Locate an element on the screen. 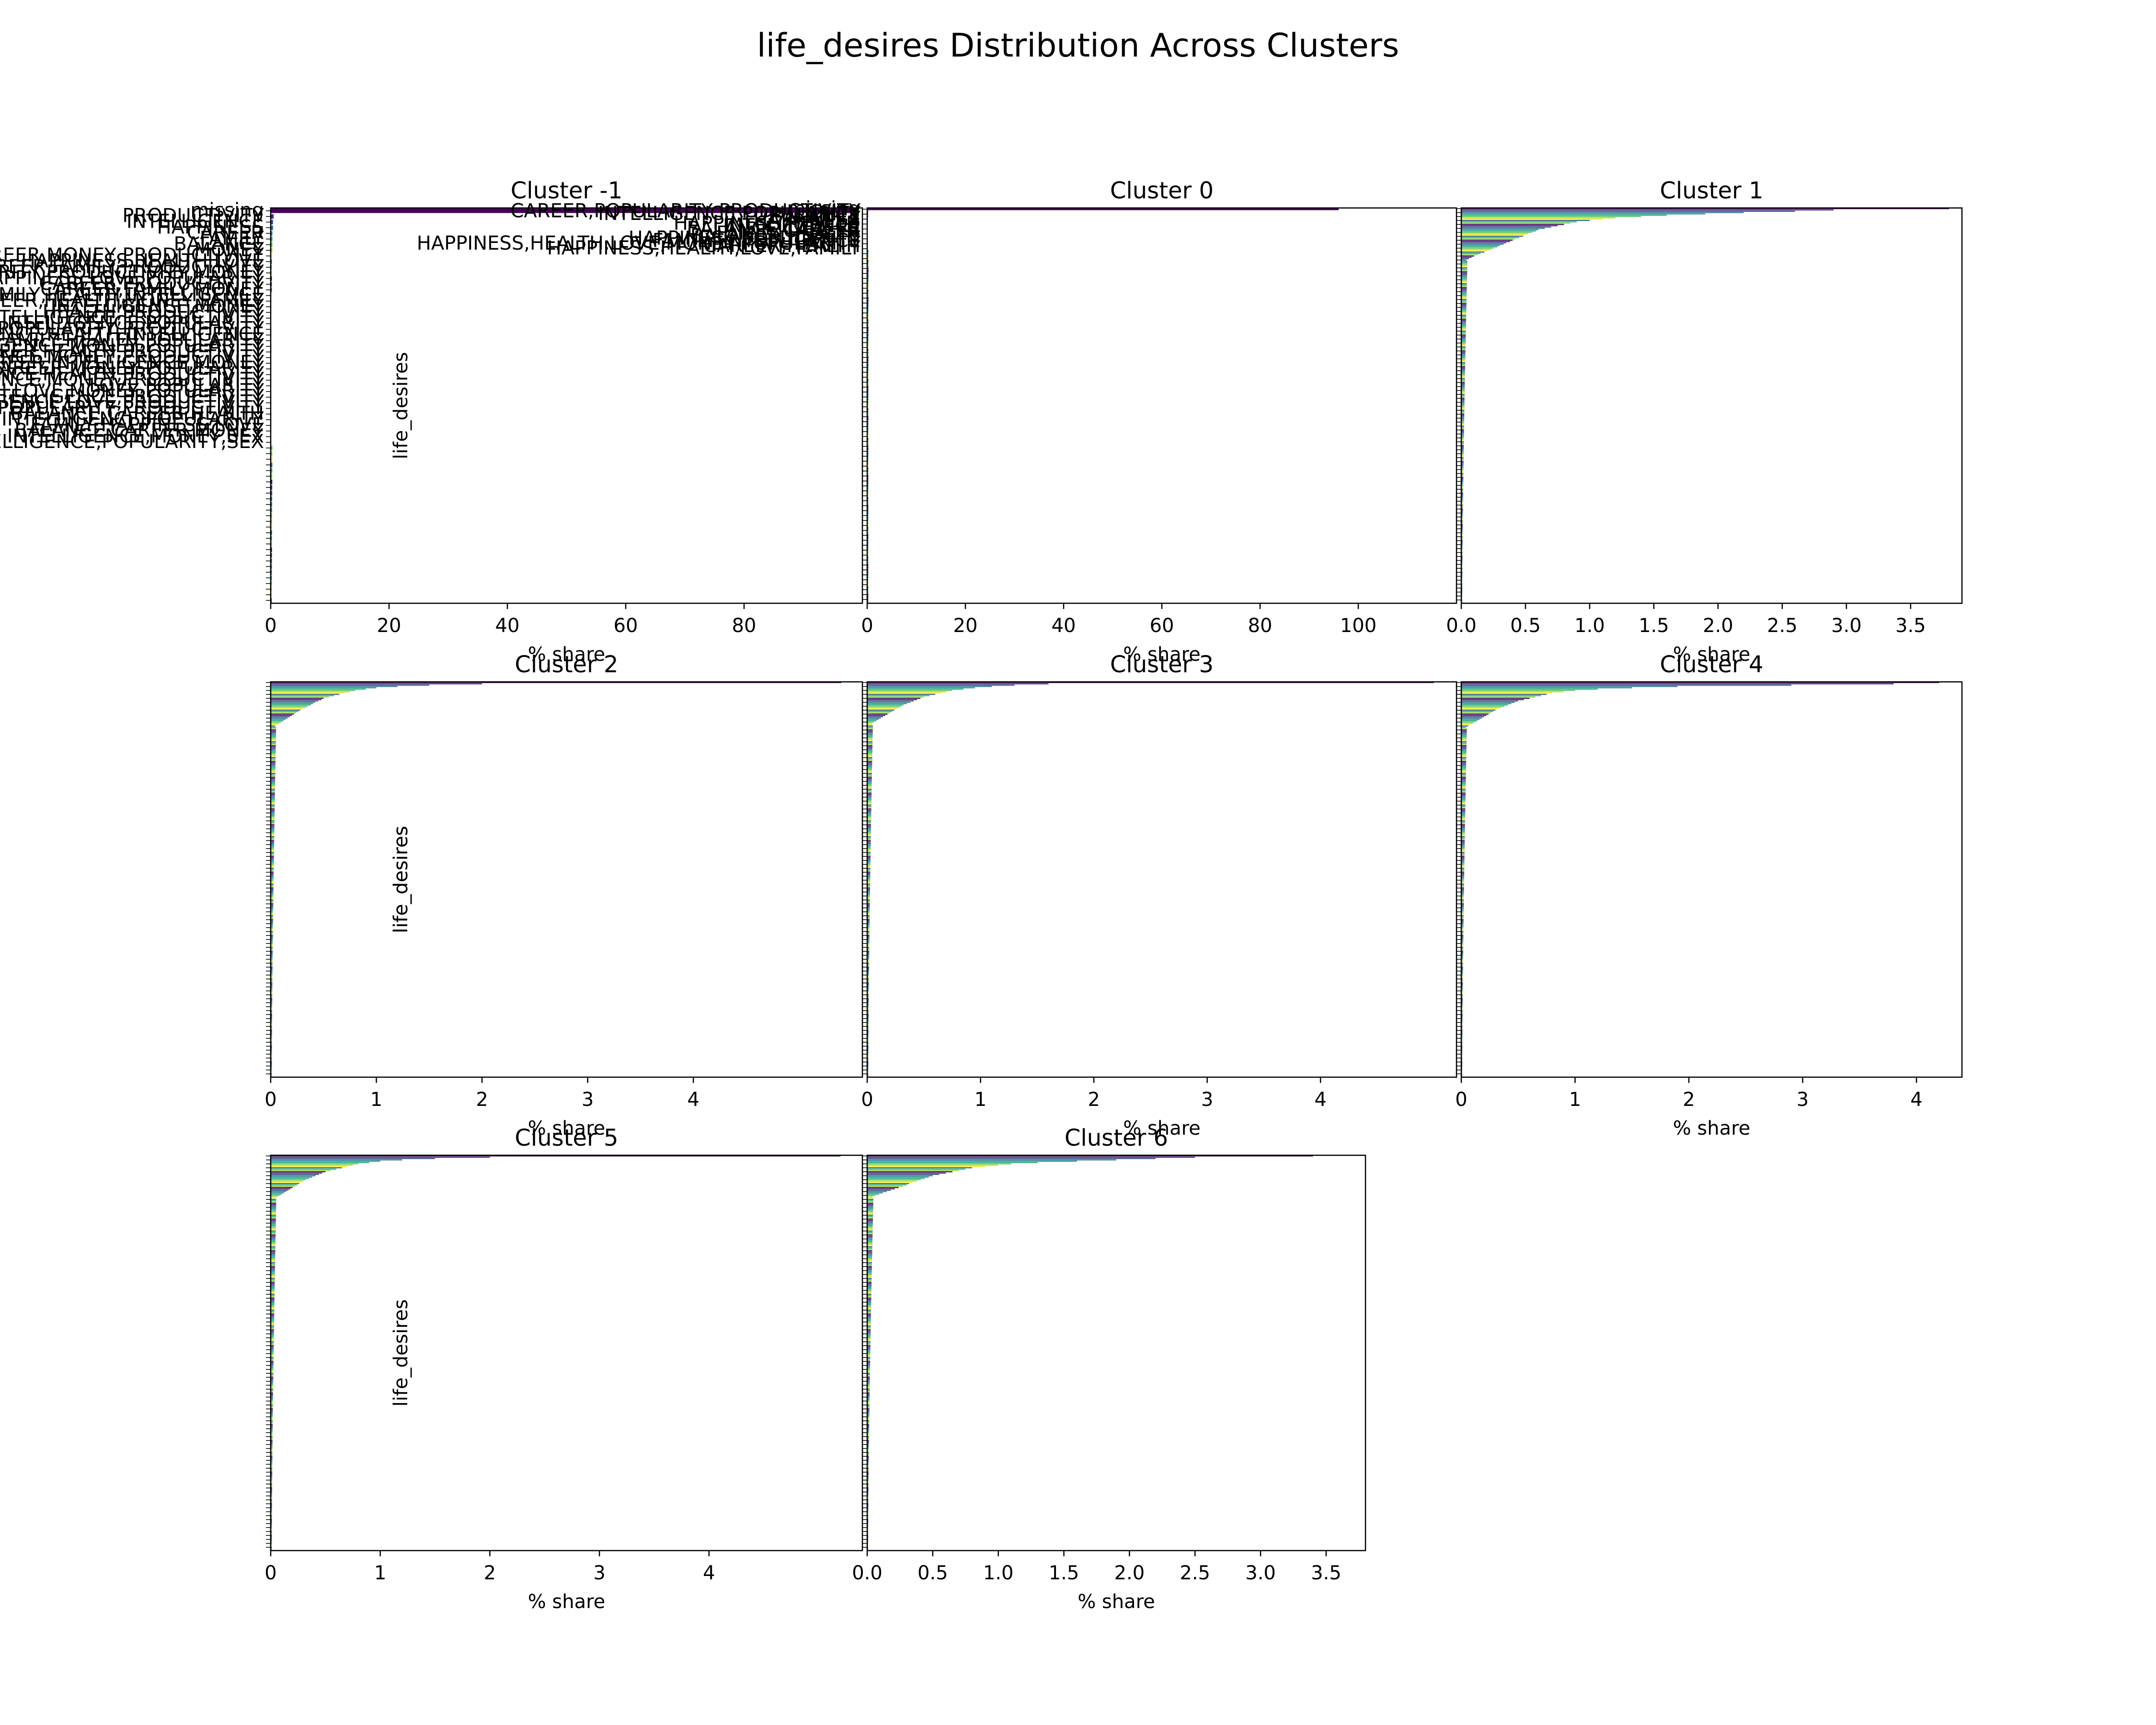 The height and width of the screenshot is (1725, 2156). category-label: CAREER,MONEY,POPULARITY is located at coordinates (132, 368).